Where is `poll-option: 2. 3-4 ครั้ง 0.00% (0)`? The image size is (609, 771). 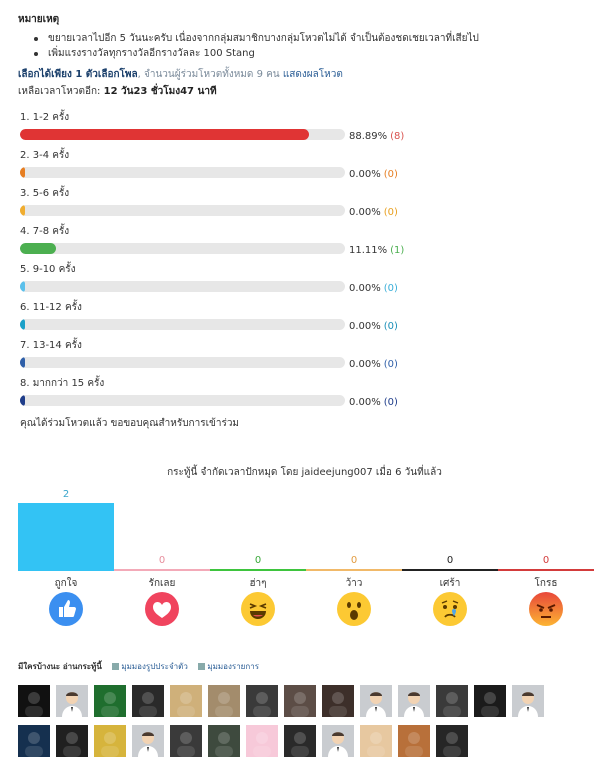 poll-option: 2. 3-4 ครั้ง 0.00% (0) is located at coordinates (310, 167).